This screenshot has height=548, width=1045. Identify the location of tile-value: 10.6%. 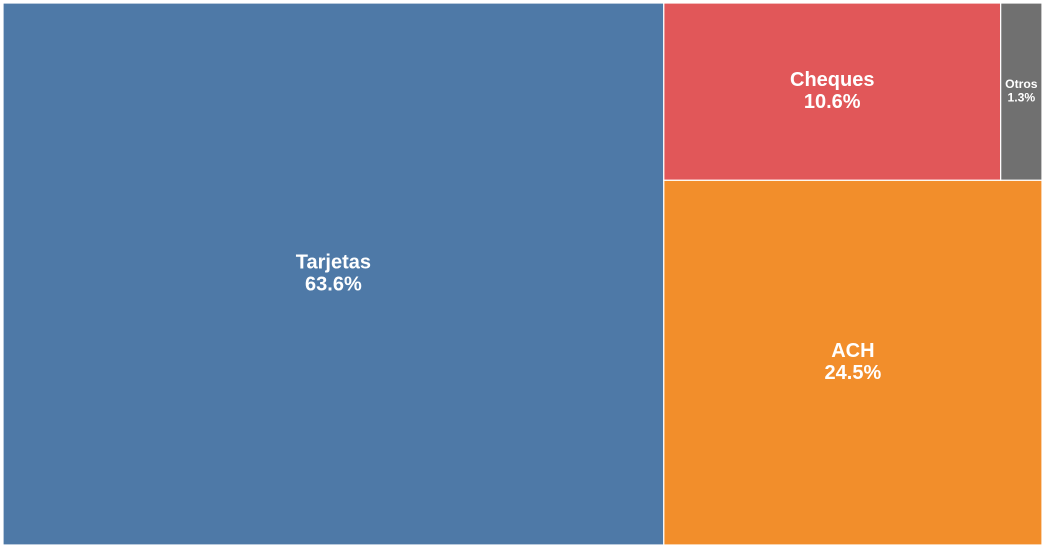
(832, 102).